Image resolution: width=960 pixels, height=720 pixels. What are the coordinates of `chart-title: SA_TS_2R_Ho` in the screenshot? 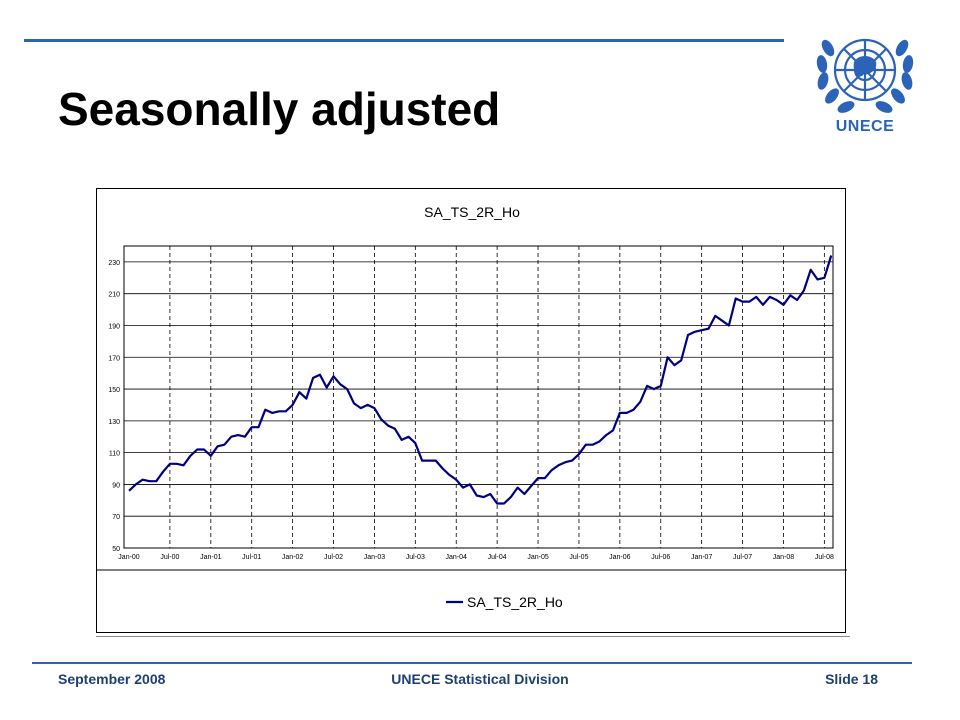 It's located at (472, 212).